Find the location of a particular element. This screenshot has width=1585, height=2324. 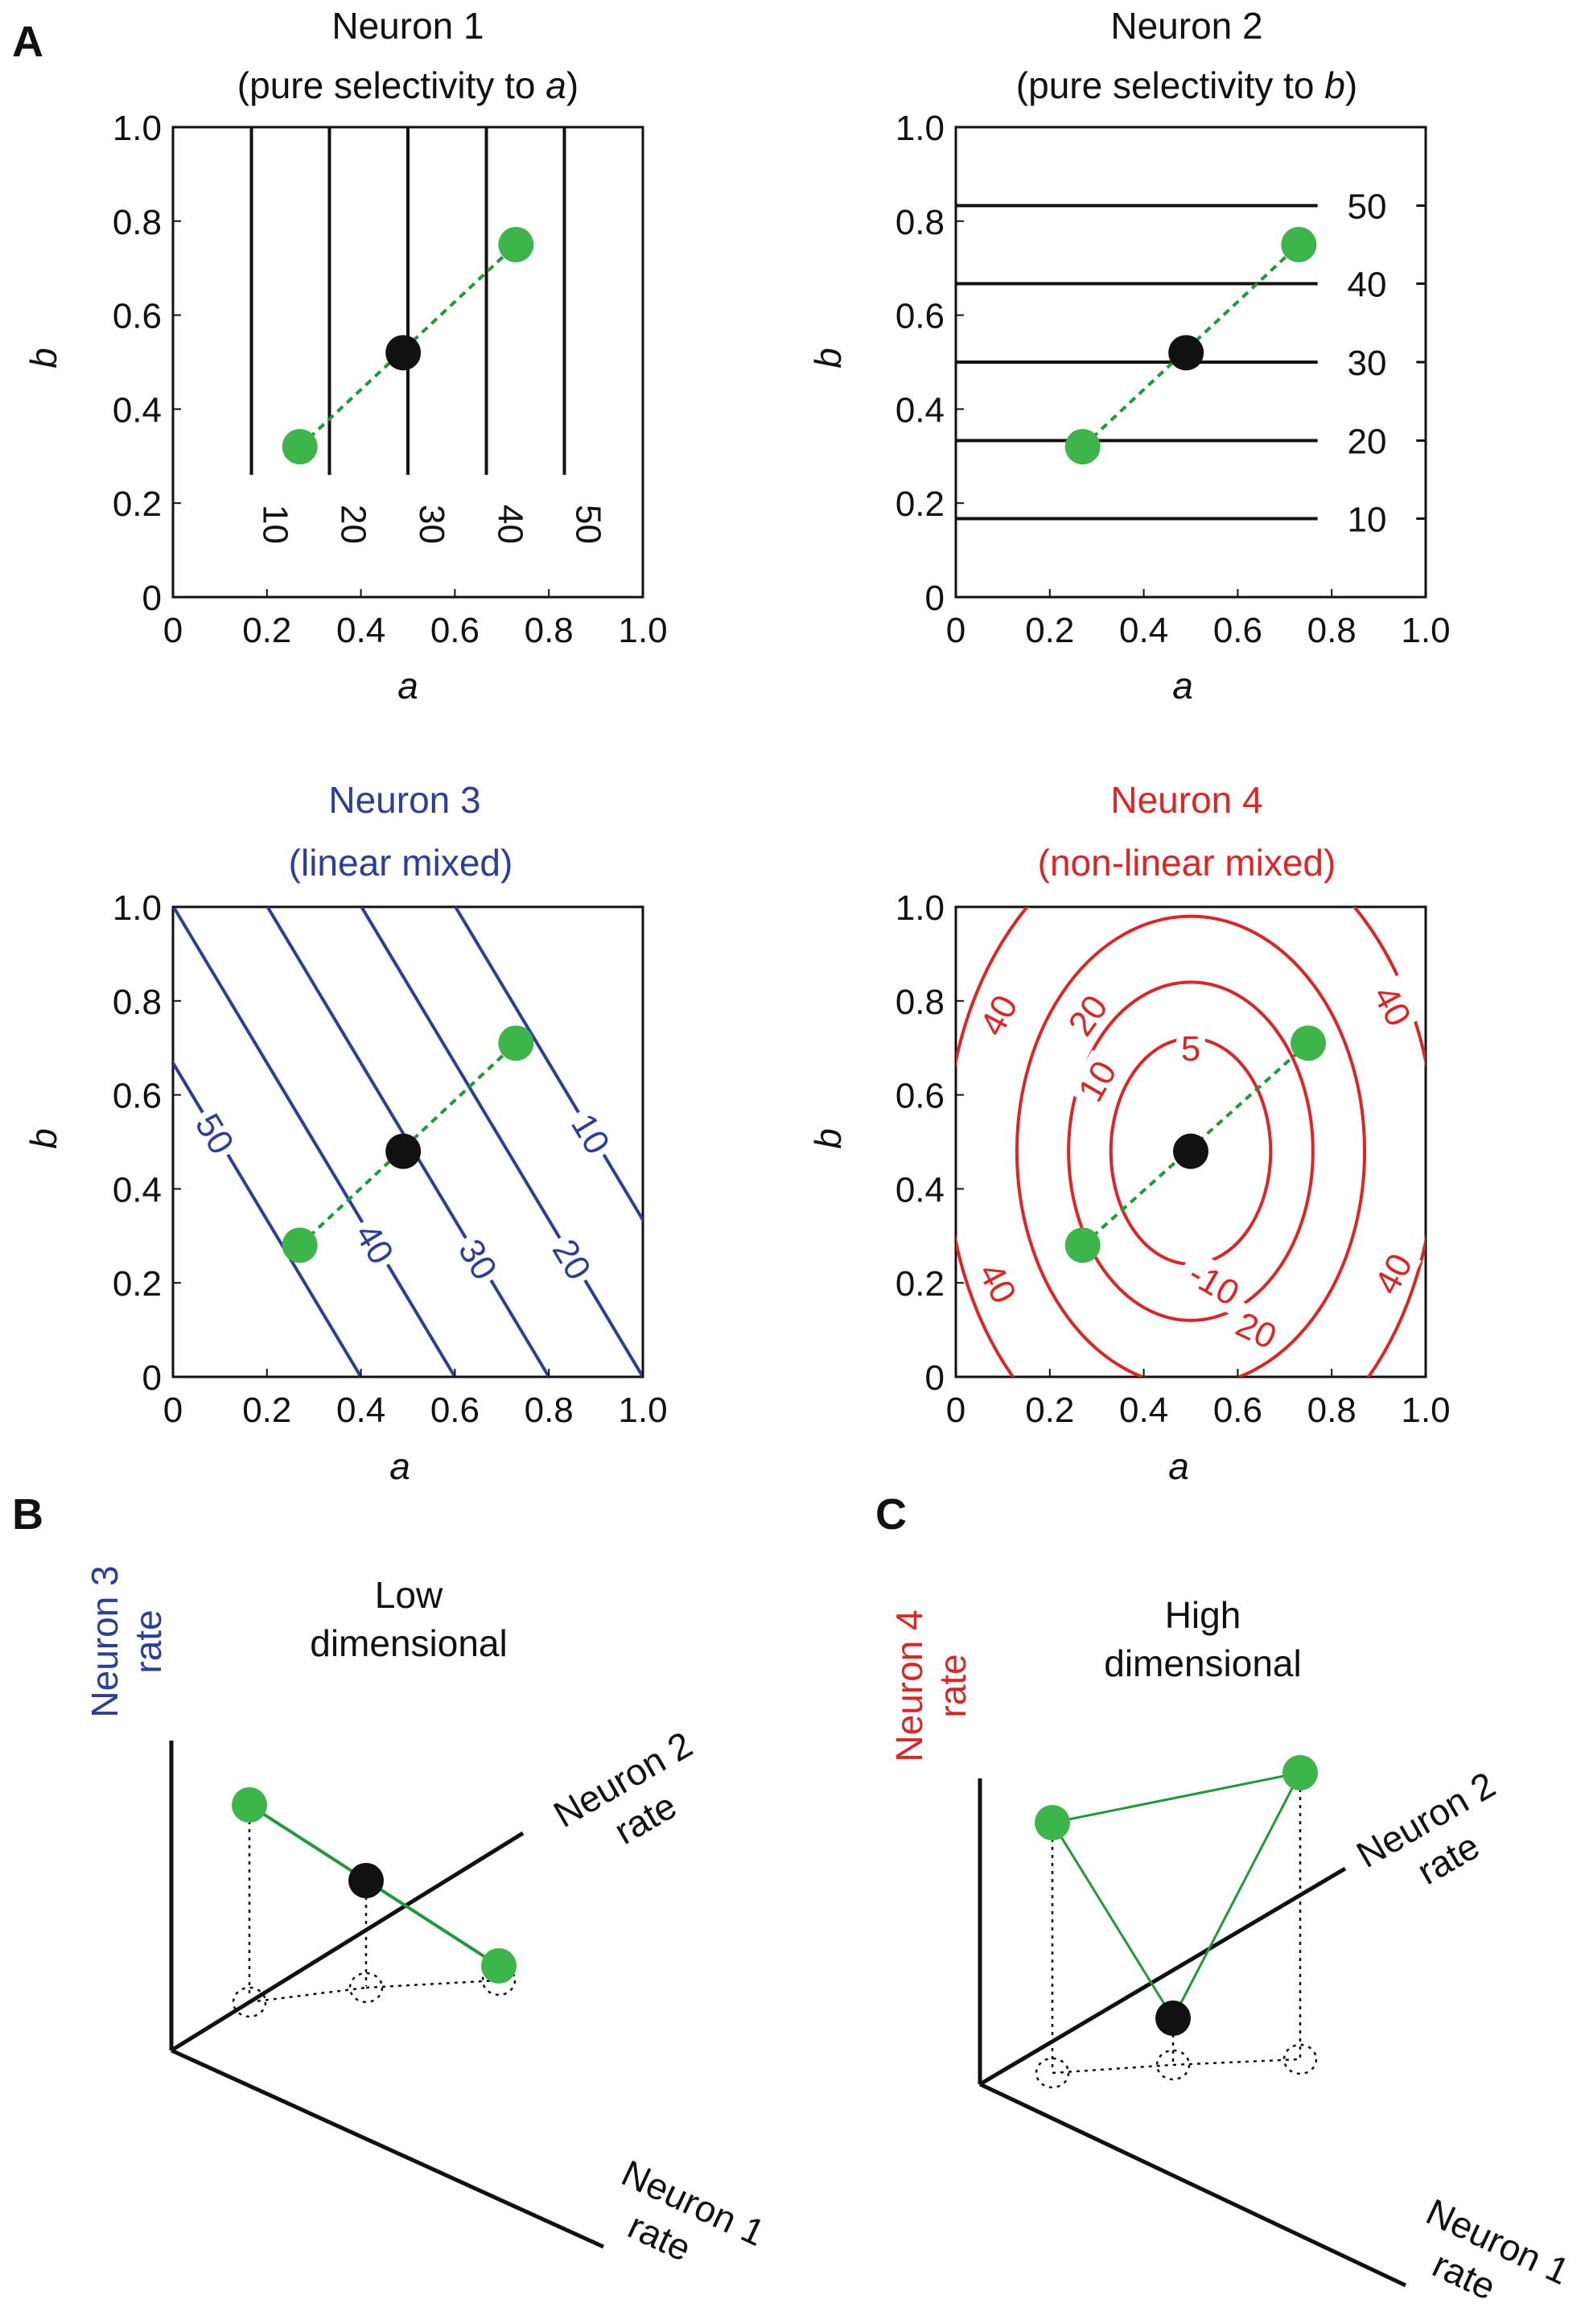

y-tick-label: 0 is located at coordinates (152, 1378).